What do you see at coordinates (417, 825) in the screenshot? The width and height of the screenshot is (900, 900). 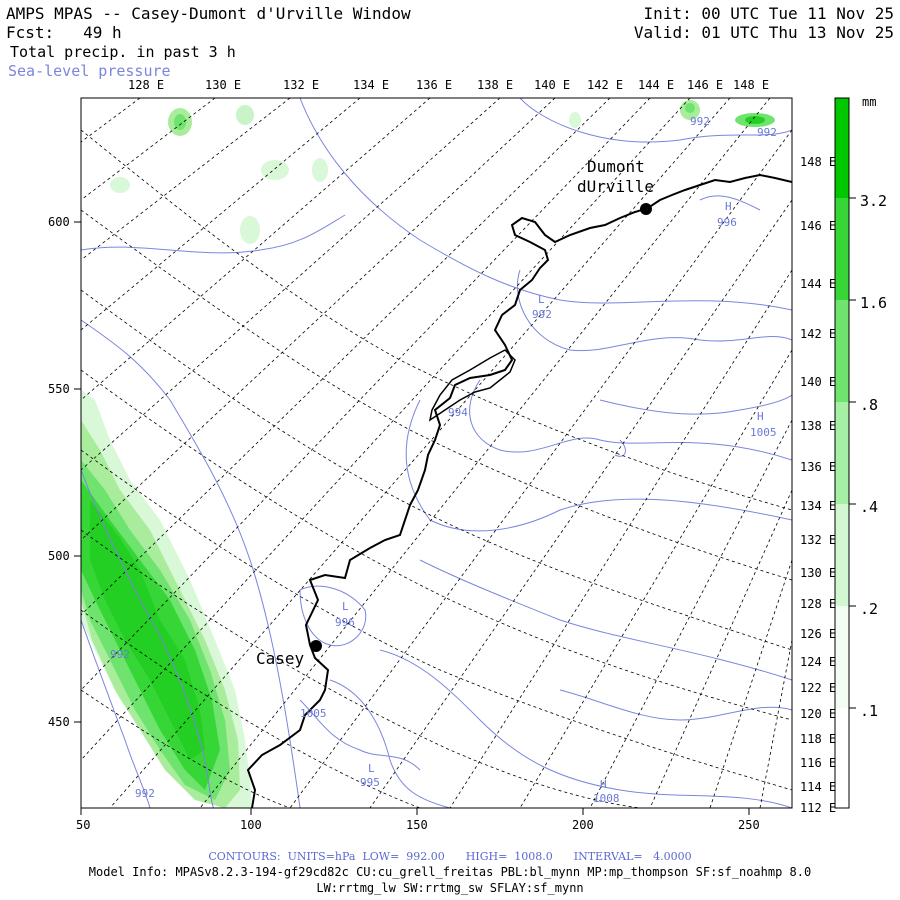 I see `x-tick-label: 150` at bounding box center [417, 825].